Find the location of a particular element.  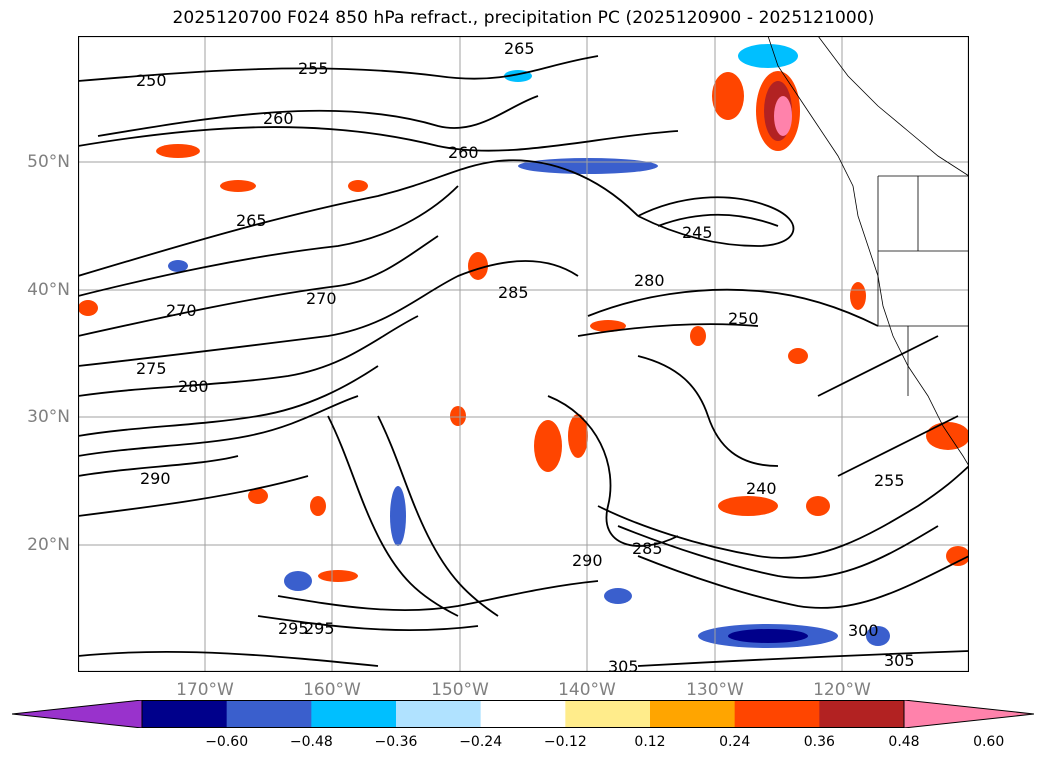

contour-label: 300 is located at coordinates (863, 630).